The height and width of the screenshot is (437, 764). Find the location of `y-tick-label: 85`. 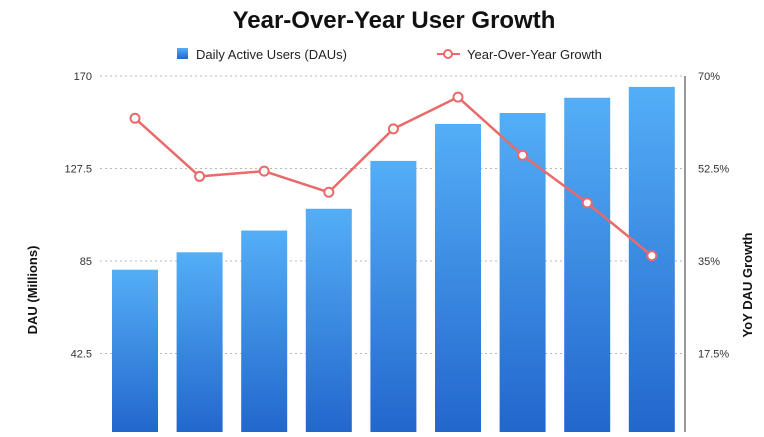

y-tick-label: 85 is located at coordinates (86, 262).